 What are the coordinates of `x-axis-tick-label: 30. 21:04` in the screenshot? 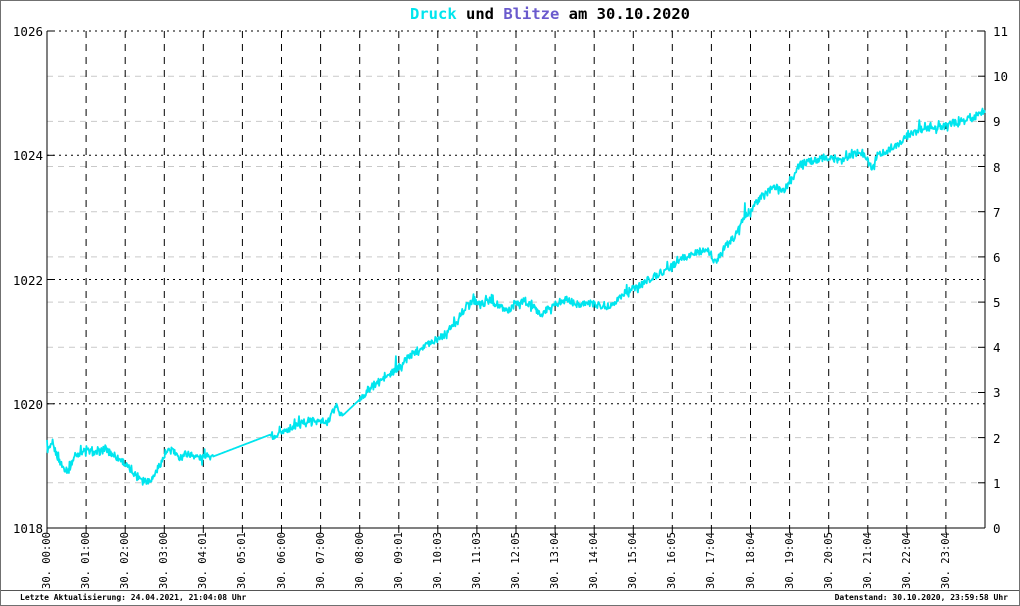 It's located at (867, 560).